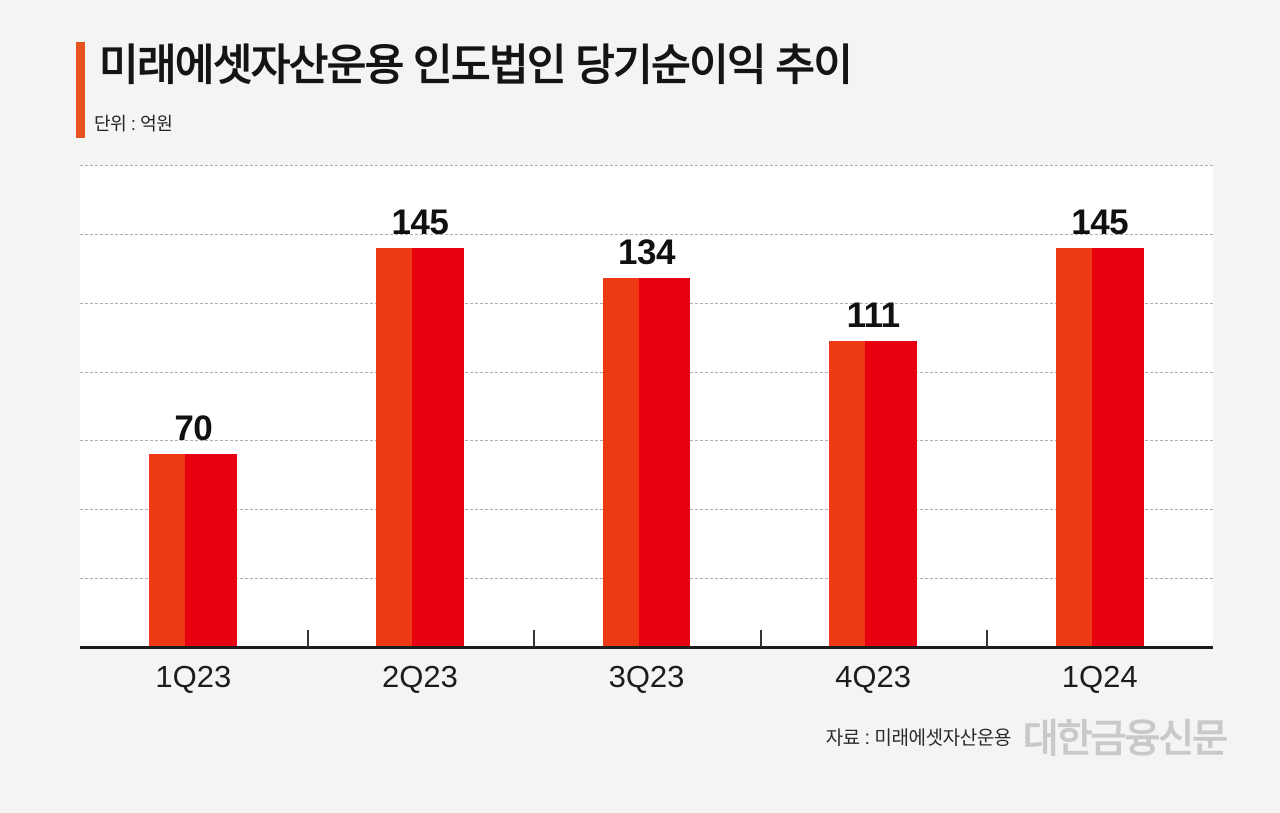 The width and height of the screenshot is (1280, 813). What do you see at coordinates (1125, 739) in the screenshot?
I see `publisher-watermark: 대한금융신문` at bounding box center [1125, 739].